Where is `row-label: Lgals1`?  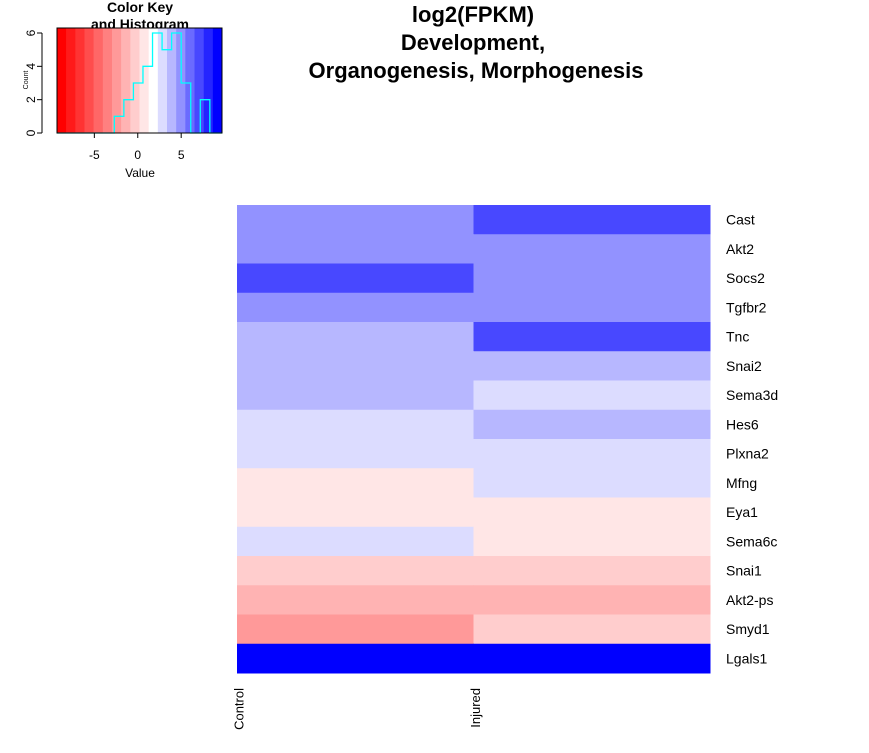
row-label: Lgals1 is located at coordinates (746, 658).